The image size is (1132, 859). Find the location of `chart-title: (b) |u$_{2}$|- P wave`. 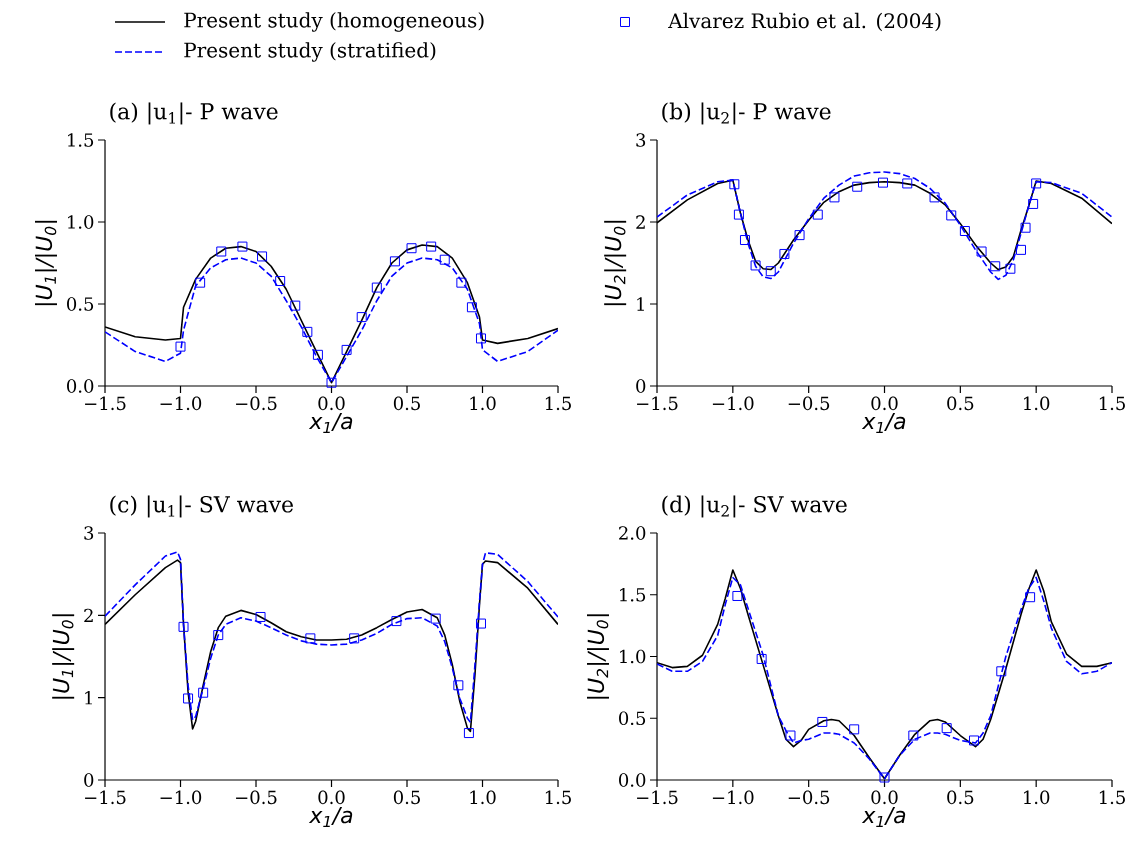

chart-title: (b) |u$_{2}$|- P wave is located at coordinates (746, 113).